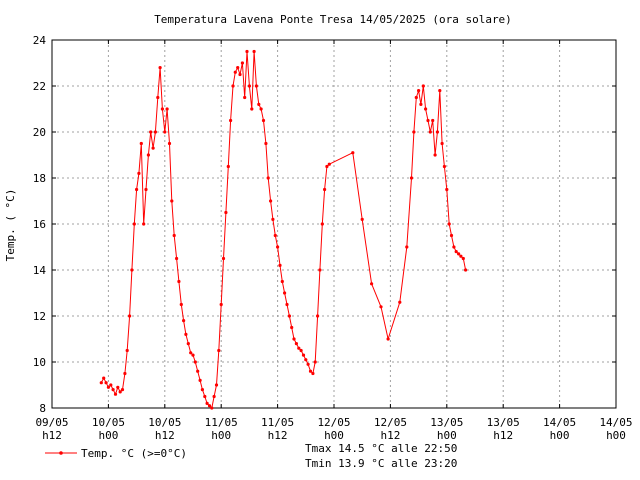  Describe the element at coordinates (446, 422) in the screenshot. I see `x-tick-label-date: 13/05` at that location.